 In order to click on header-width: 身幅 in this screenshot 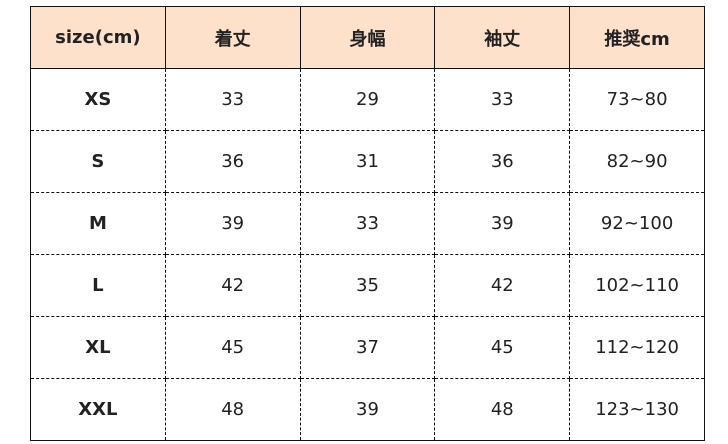, I will do `click(367, 37)`.